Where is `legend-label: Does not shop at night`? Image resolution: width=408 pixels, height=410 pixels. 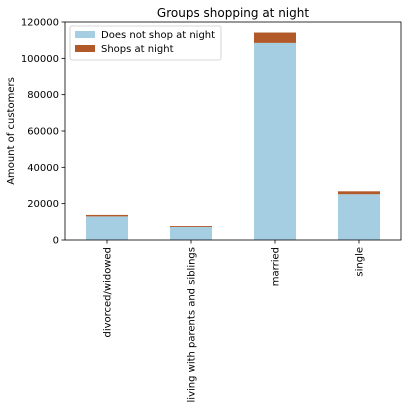 legend-label: Does not shop at night is located at coordinates (158, 35).